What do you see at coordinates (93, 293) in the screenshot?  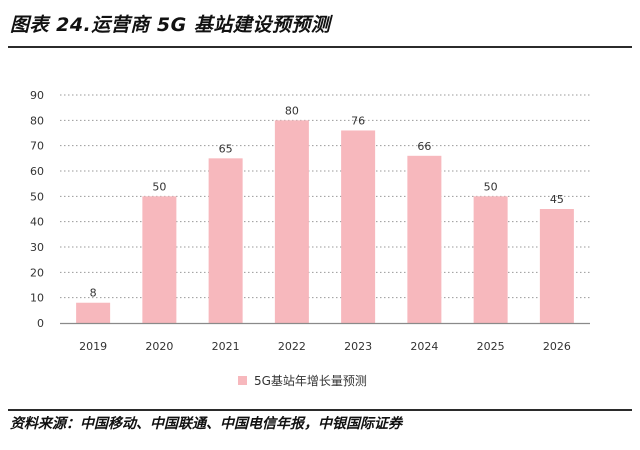 I see `data-label-2019: 8` at bounding box center [93, 293].